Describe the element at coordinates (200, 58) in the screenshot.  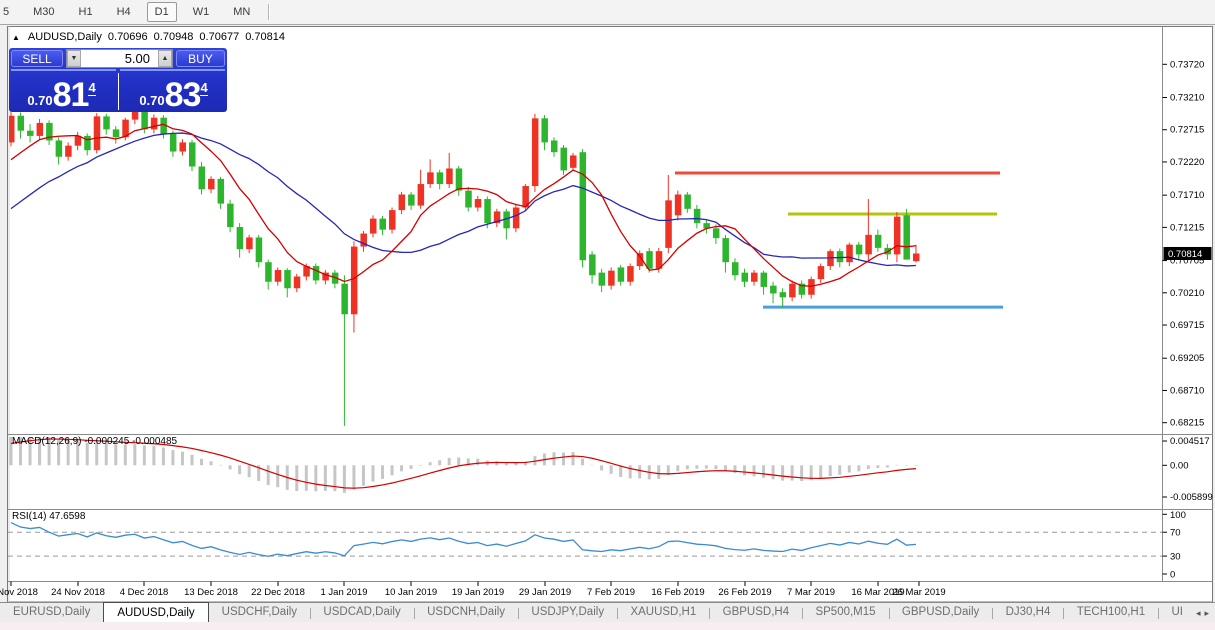
I see `buy-button: BUY` at that location.